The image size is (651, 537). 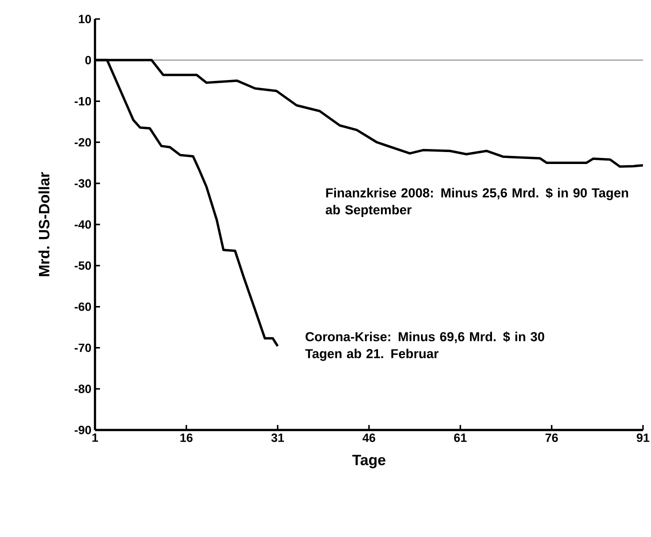 I want to click on y-tick-label: 0, so click(x=88, y=60).